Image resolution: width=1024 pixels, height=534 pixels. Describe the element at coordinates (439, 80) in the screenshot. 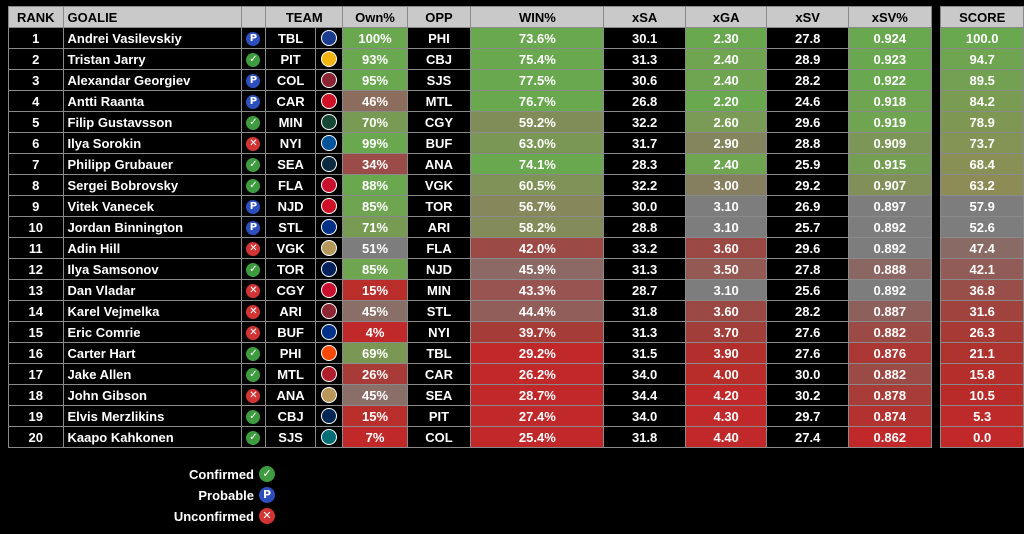

I see `opp-cell: SJS` at that location.